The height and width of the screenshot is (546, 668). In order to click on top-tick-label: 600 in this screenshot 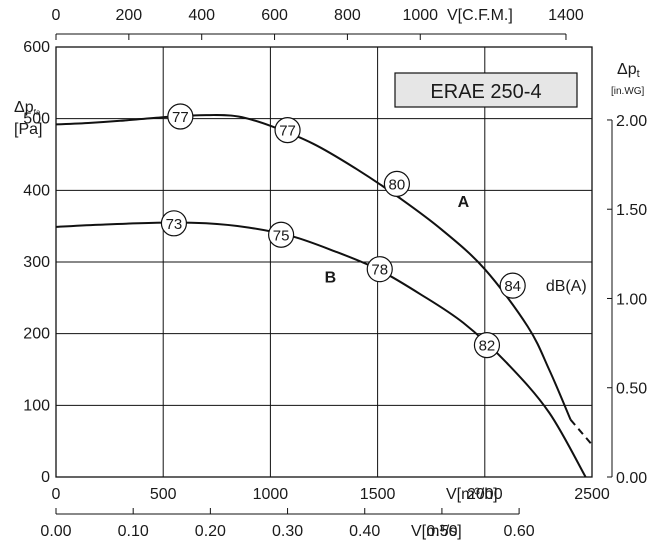, I will do `click(274, 15)`.